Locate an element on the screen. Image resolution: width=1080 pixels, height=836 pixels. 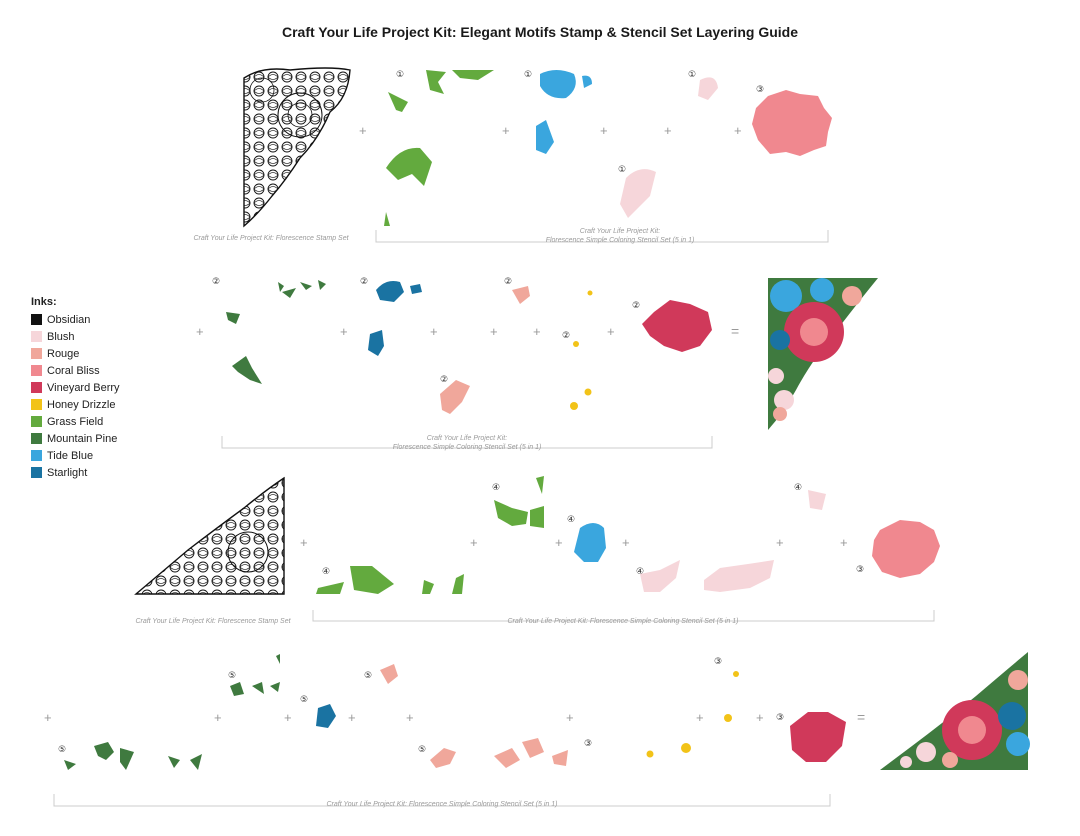
legend-item: Starlight is located at coordinates (75, 472).